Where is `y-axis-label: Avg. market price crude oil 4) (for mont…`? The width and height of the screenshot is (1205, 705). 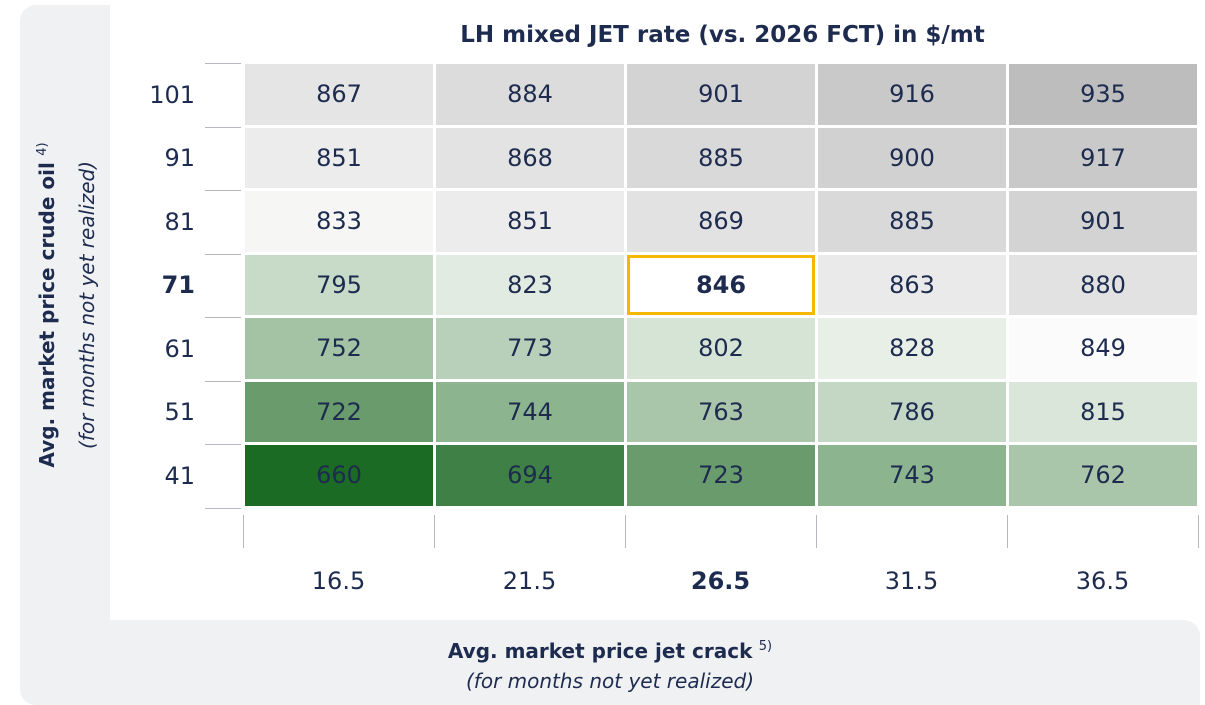 y-axis-label: Avg. market price crude oil 4) (for mont… is located at coordinates (65, 305).